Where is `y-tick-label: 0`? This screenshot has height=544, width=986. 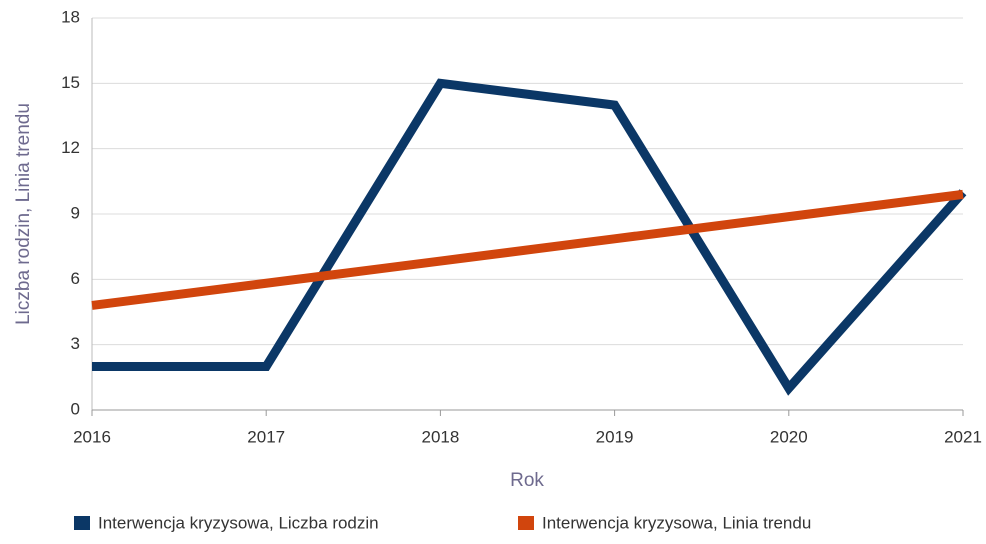 y-tick-label: 0 is located at coordinates (75, 408).